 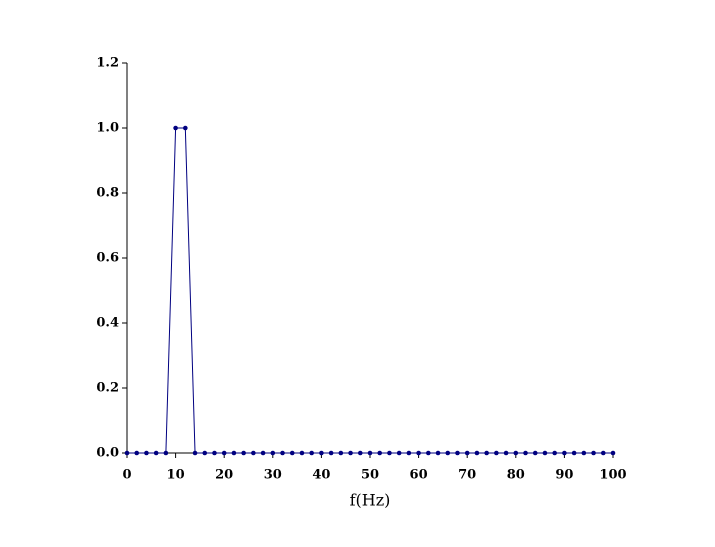 What do you see at coordinates (370, 475) in the screenshot?
I see `x-tick-label: 50` at bounding box center [370, 475].